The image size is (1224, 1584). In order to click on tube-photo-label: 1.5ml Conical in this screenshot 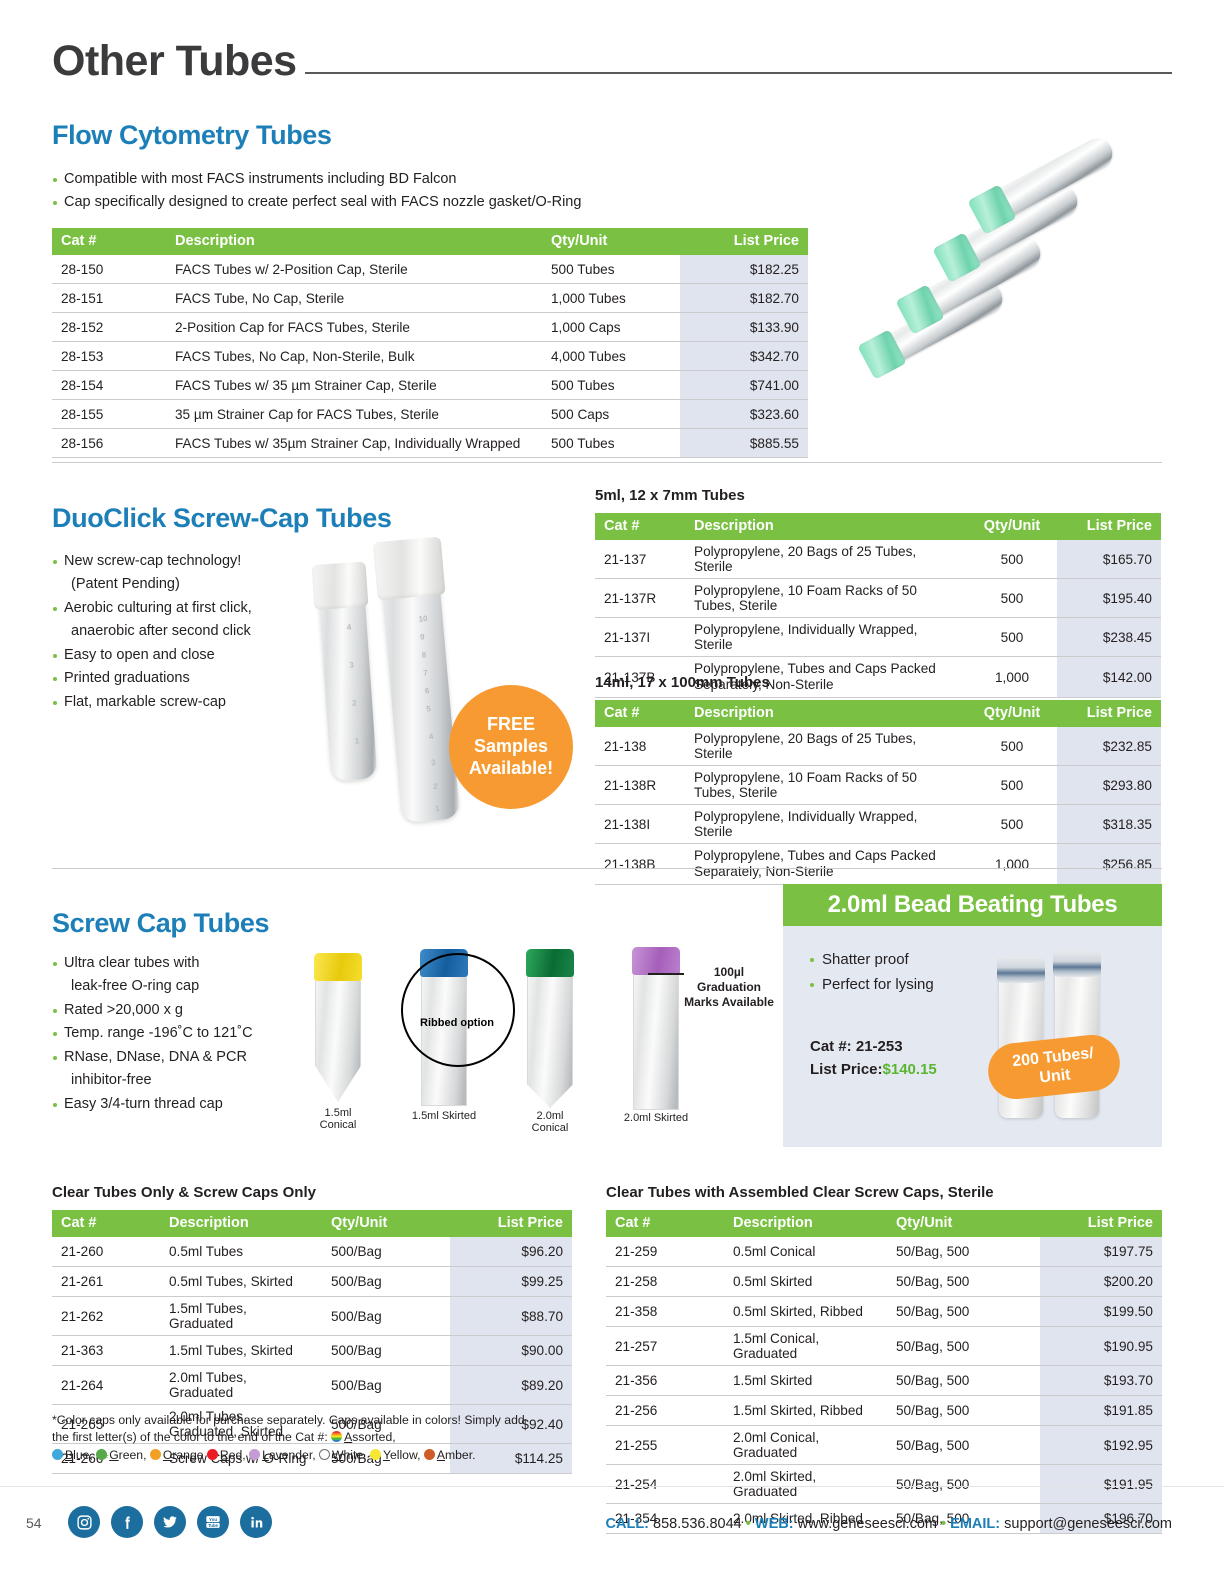, I will do `click(338, 1119)`.